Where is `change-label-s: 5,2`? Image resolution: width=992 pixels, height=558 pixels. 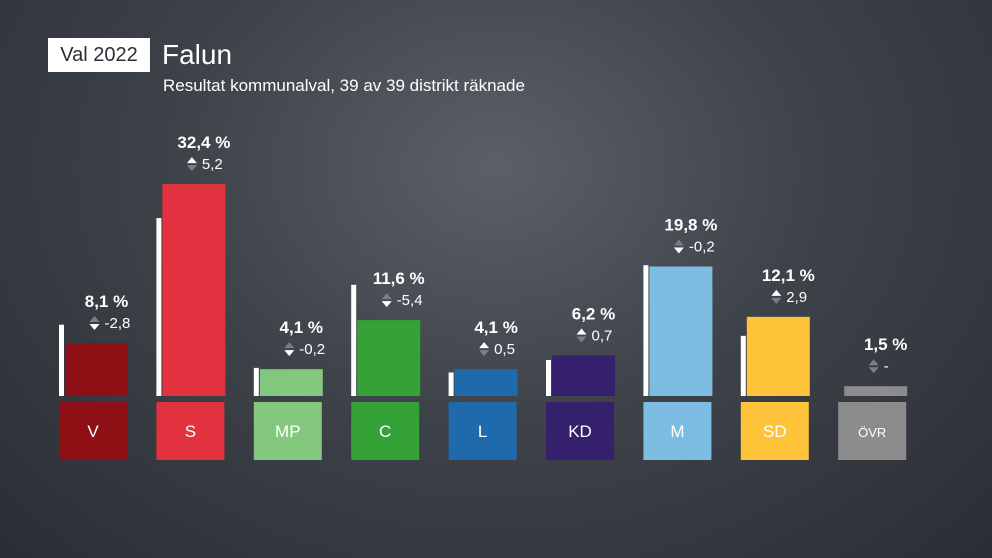
change-label-s: 5,2 is located at coordinates (212, 164).